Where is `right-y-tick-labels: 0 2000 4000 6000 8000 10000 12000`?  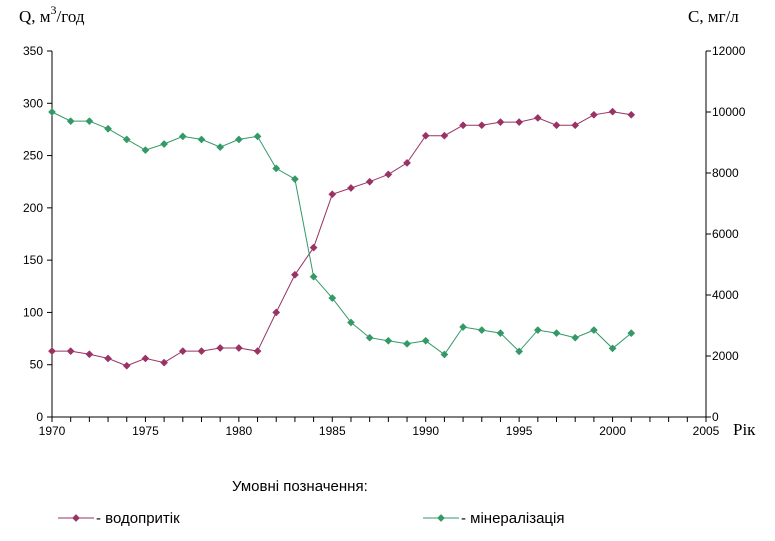 right-y-tick-labels: 0 2000 4000 6000 8000 10000 12000 is located at coordinates (729, 234).